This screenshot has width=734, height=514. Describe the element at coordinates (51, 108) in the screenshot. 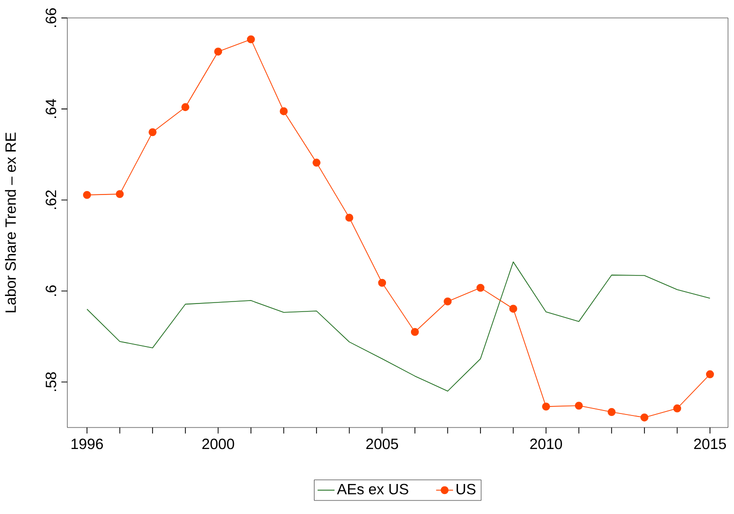

I see `y-tick-label: .64` at that location.